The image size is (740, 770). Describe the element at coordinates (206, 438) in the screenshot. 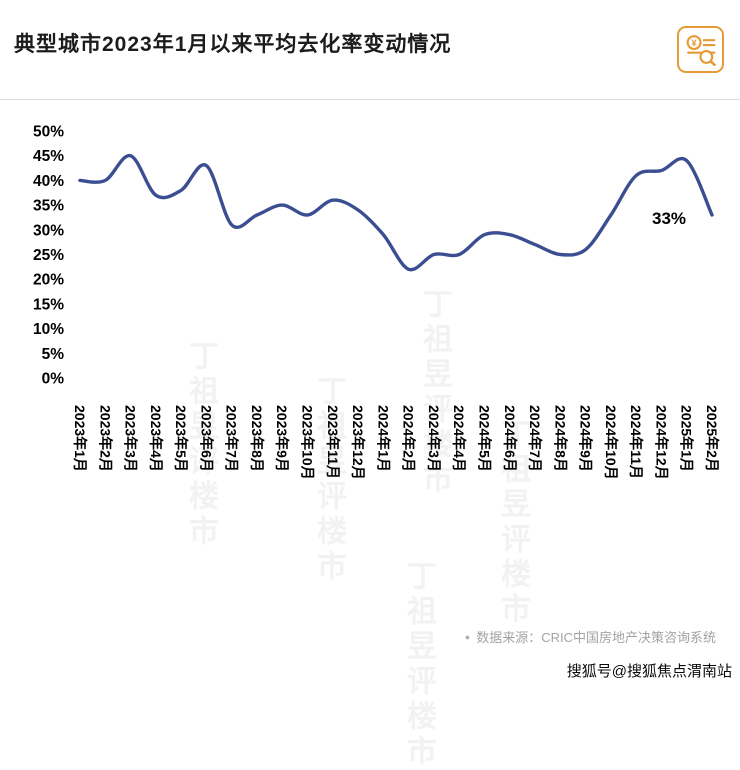

I see `x-axis-tick-label: 2023年6月` at that location.